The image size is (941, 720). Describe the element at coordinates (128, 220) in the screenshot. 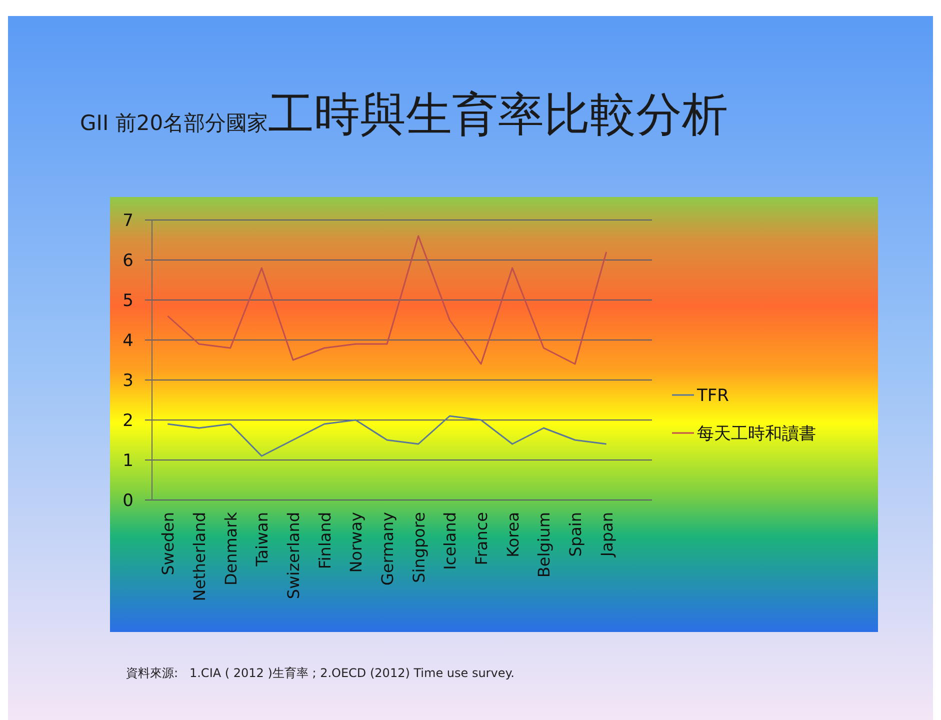

I see `y-tick-label: 7` at that location.